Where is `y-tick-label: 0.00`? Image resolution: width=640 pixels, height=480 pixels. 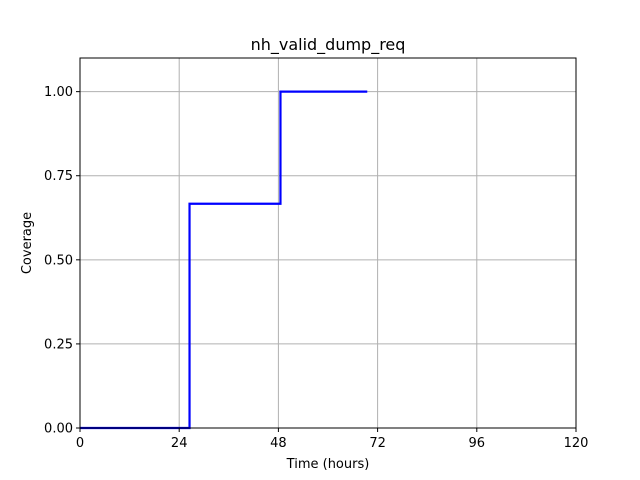
y-tick-label: 0.00 is located at coordinates (58, 429).